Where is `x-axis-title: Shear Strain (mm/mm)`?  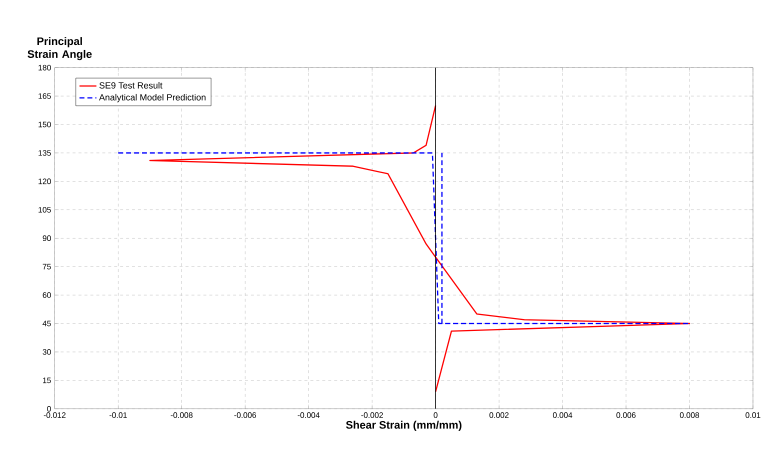
x-axis-title: Shear Strain (mm/mm) is located at coordinates (404, 426).